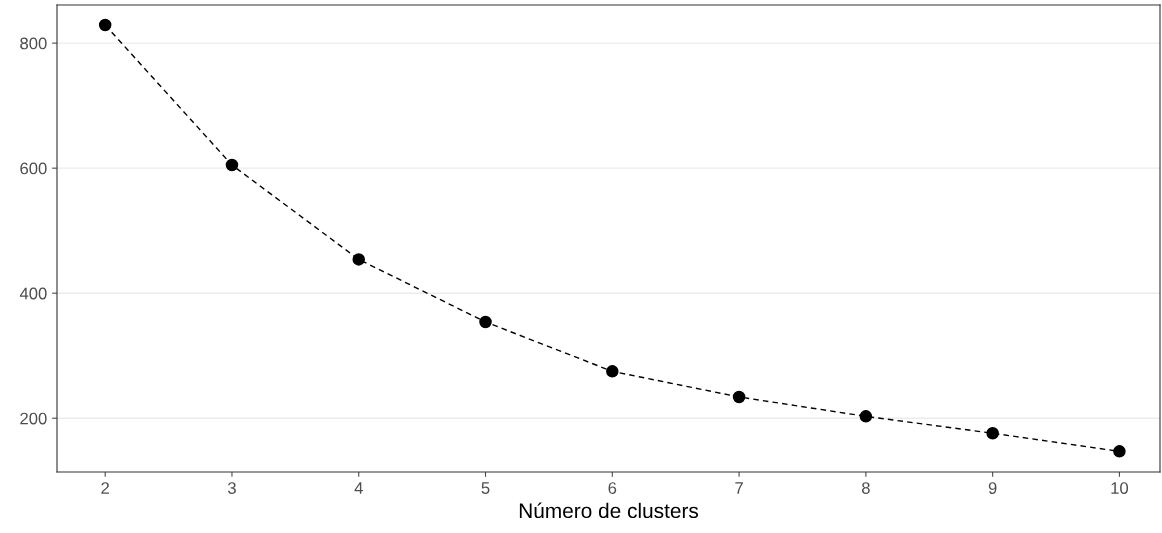 This screenshot has width=1162, height=533. Describe the element at coordinates (739, 488) in the screenshot. I see `x-tick-label: 7` at that location.